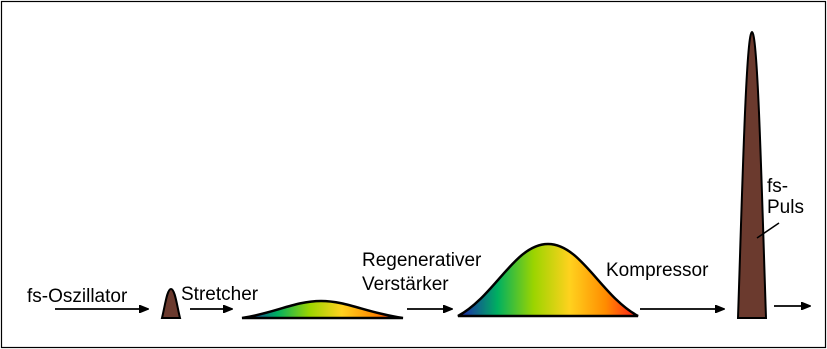  Describe the element at coordinates (752, 174) in the screenshot. I see `compressed-pulse-shape` at that location.